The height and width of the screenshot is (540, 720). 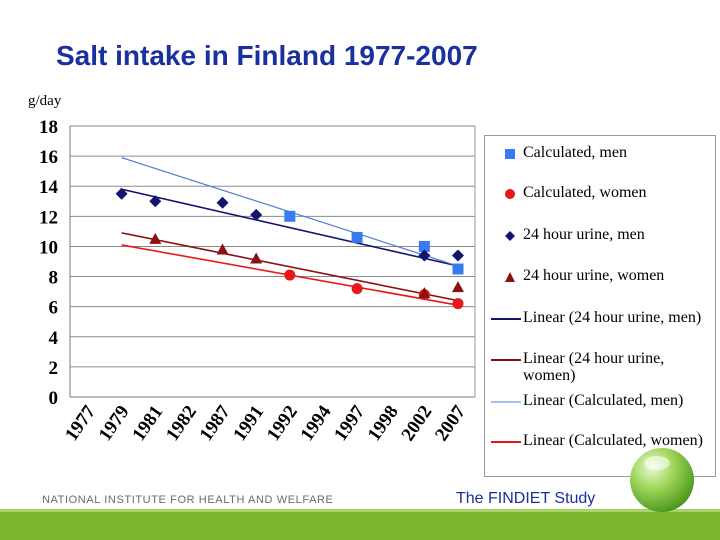 What do you see at coordinates (510, 236) in the screenshot?
I see `diamond-marker-icon` at bounding box center [510, 236].